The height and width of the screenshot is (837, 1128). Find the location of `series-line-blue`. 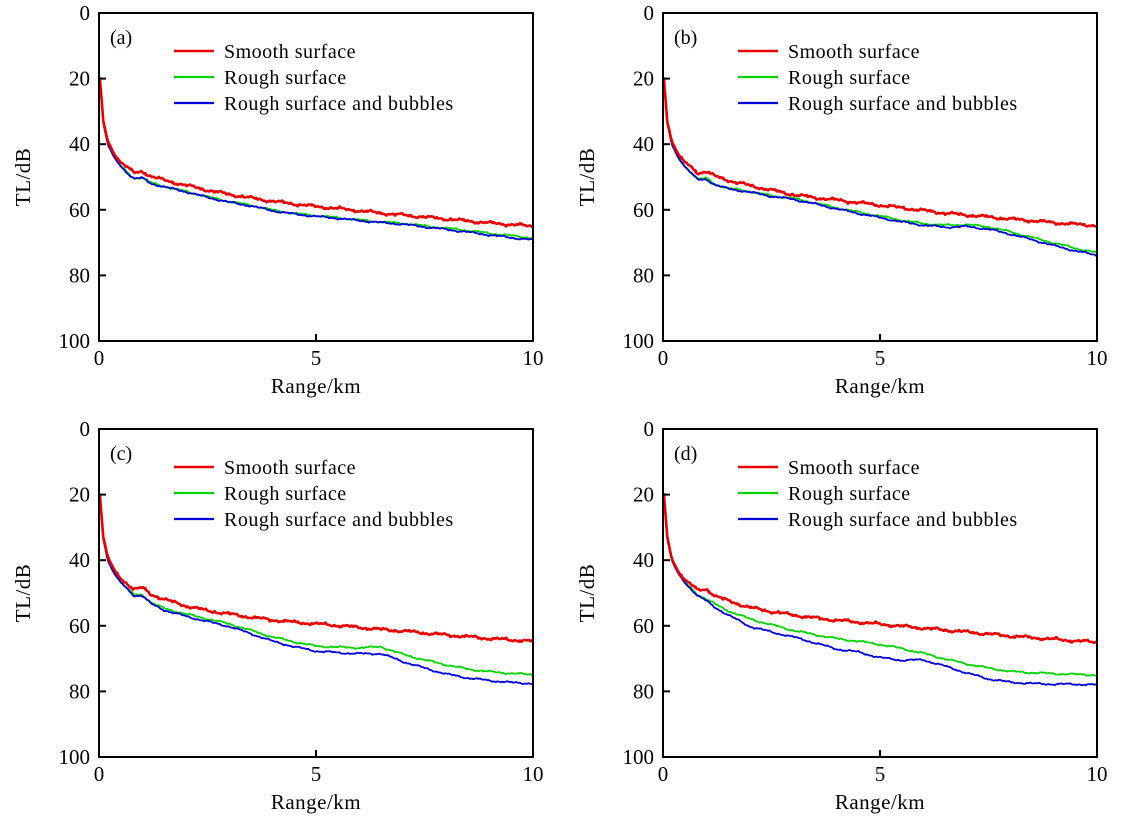

series-line-blue is located at coordinates (880, 590).